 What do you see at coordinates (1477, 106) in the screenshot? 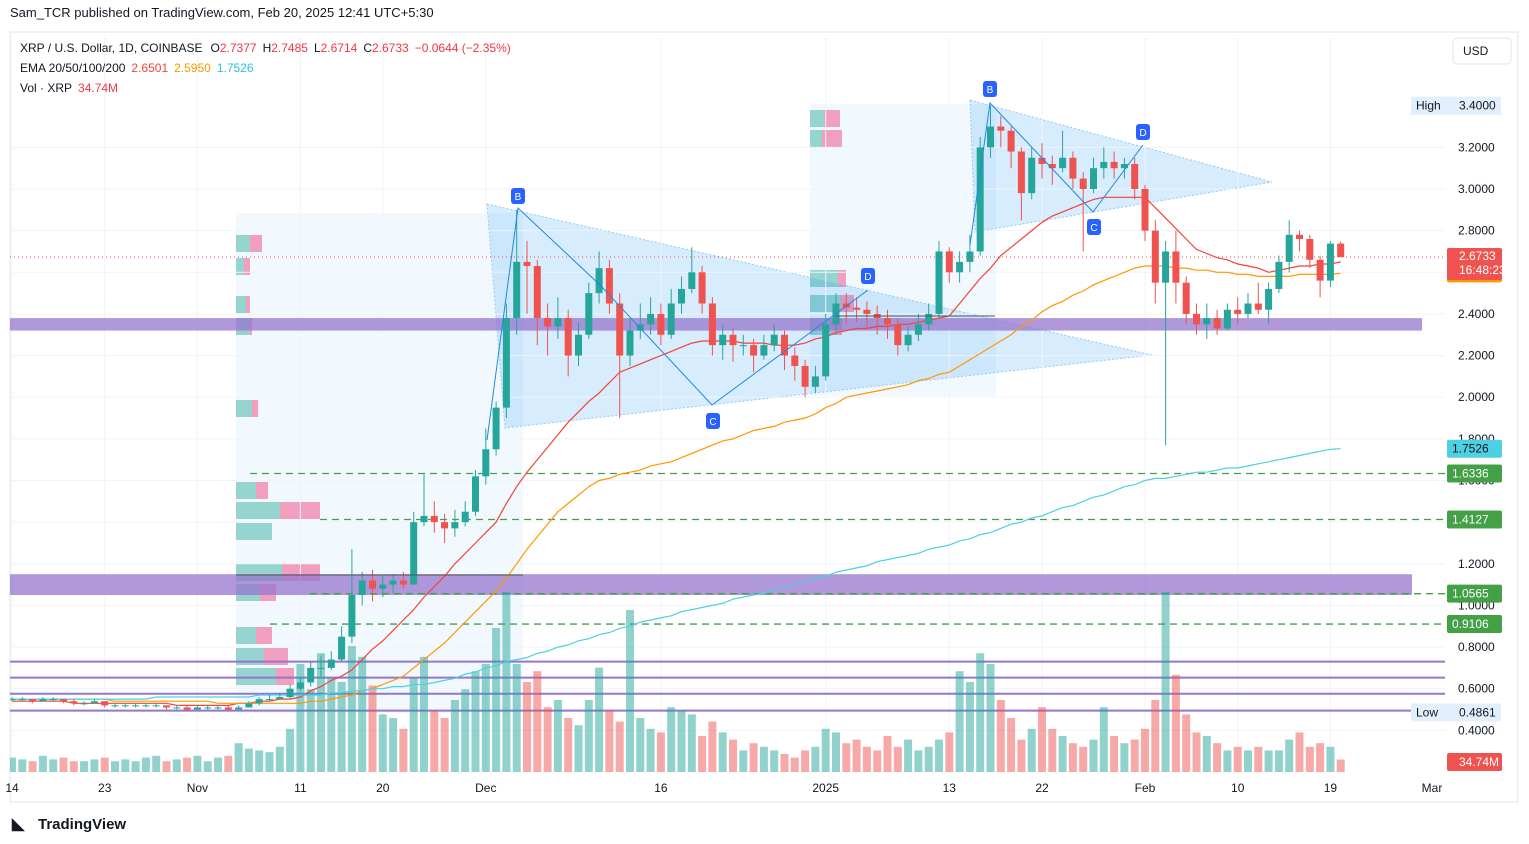
I see `high-value: 3.4000` at bounding box center [1477, 106].